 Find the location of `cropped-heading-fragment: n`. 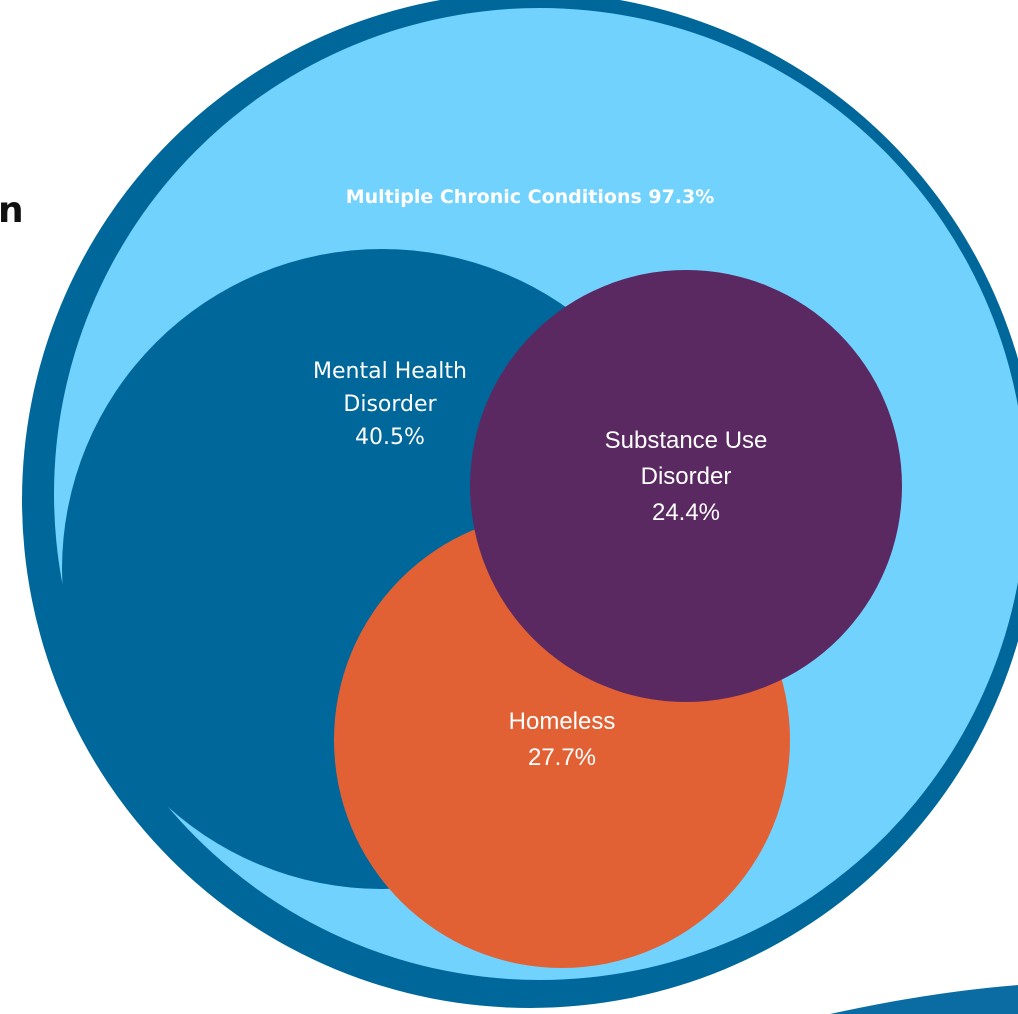

cropped-heading-fragment: n is located at coordinates (12, 210).